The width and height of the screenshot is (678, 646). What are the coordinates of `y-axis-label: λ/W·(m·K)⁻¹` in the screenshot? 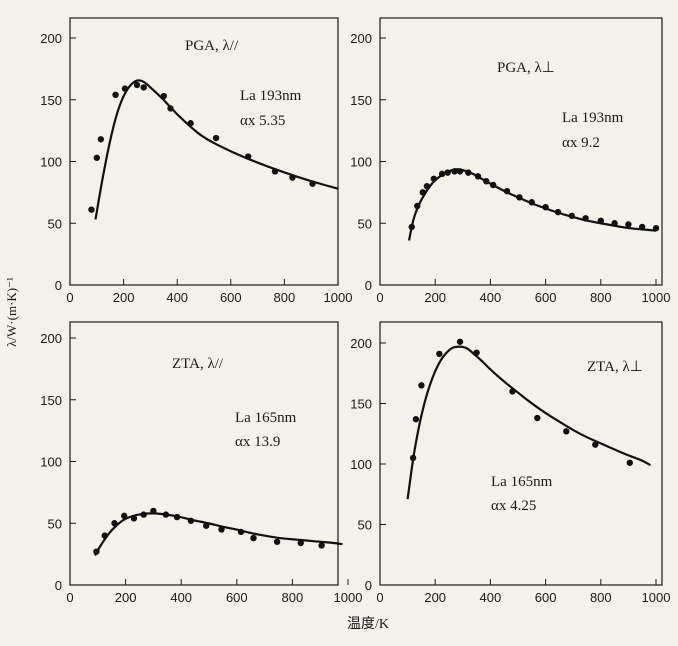 It's located at (11, 312).